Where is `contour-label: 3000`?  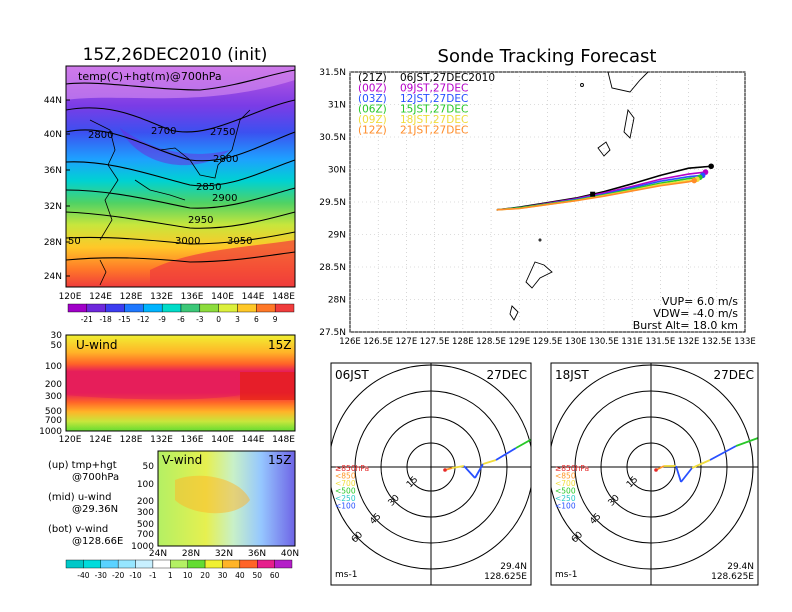
contour-label: 3000 is located at coordinates (187, 241).